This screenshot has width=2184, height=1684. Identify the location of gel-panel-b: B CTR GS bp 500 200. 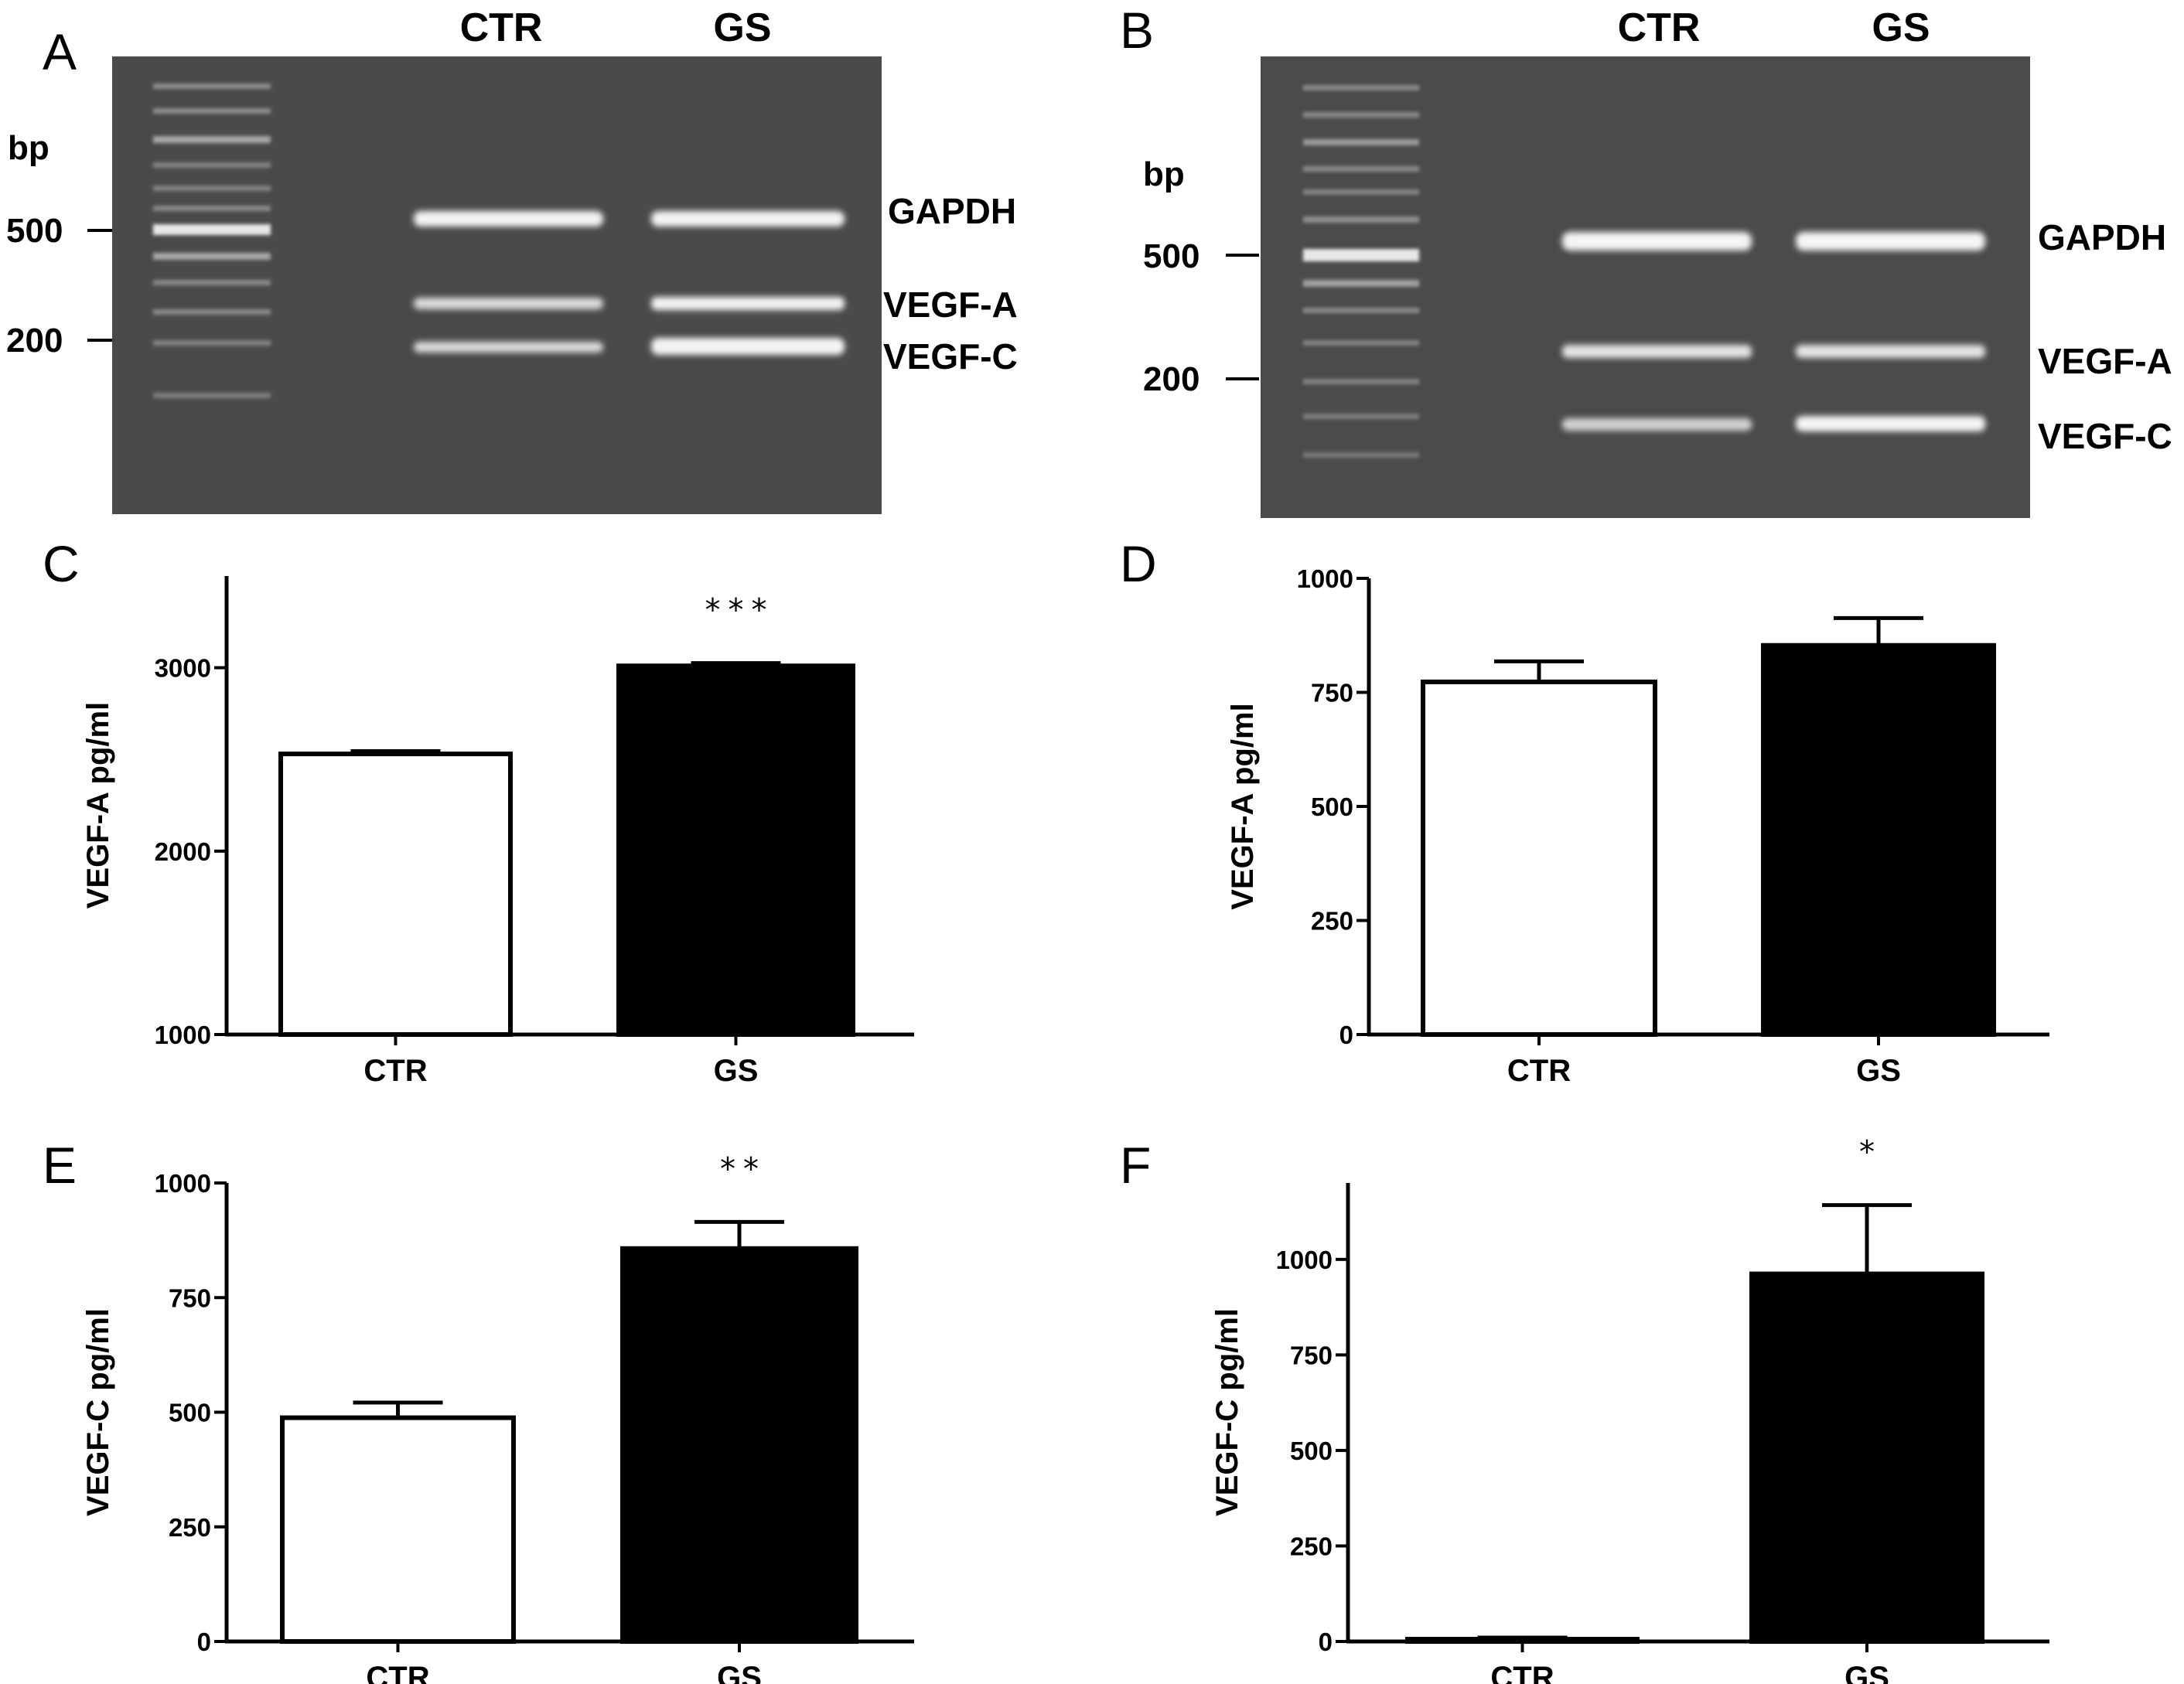
(1646, 260).